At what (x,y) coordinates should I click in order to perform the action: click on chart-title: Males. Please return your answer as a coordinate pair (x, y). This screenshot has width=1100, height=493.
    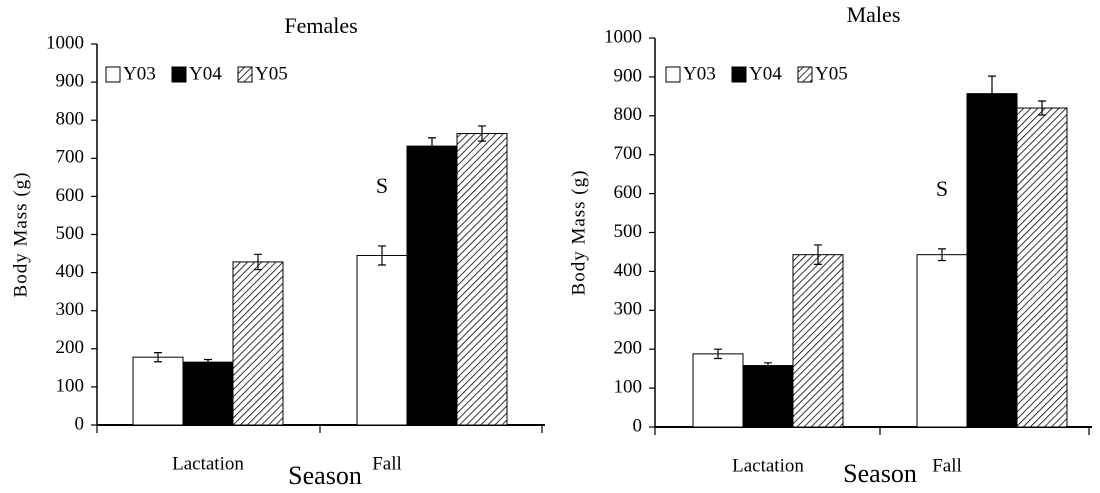
    Looking at the image, I should click on (874, 14).